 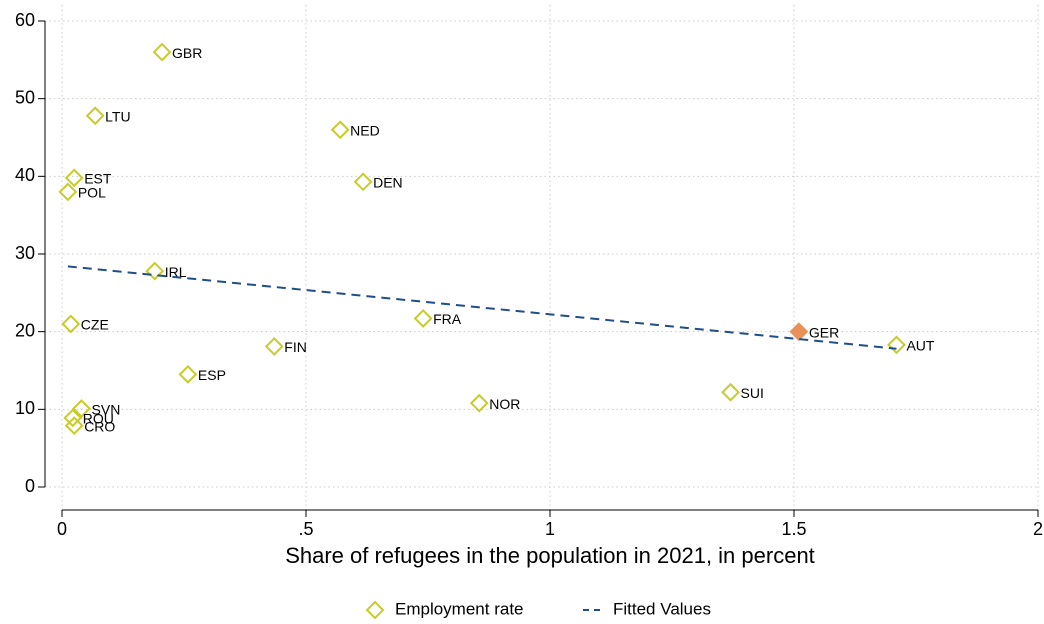 I want to click on point-label: SVN, so click(x=106, y=409).